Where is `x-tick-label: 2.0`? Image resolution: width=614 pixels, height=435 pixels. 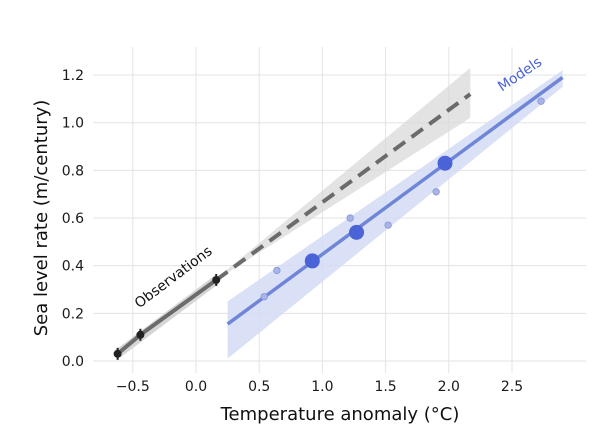
x-tick-label: 2.0 is located at coordinates (449, 387).